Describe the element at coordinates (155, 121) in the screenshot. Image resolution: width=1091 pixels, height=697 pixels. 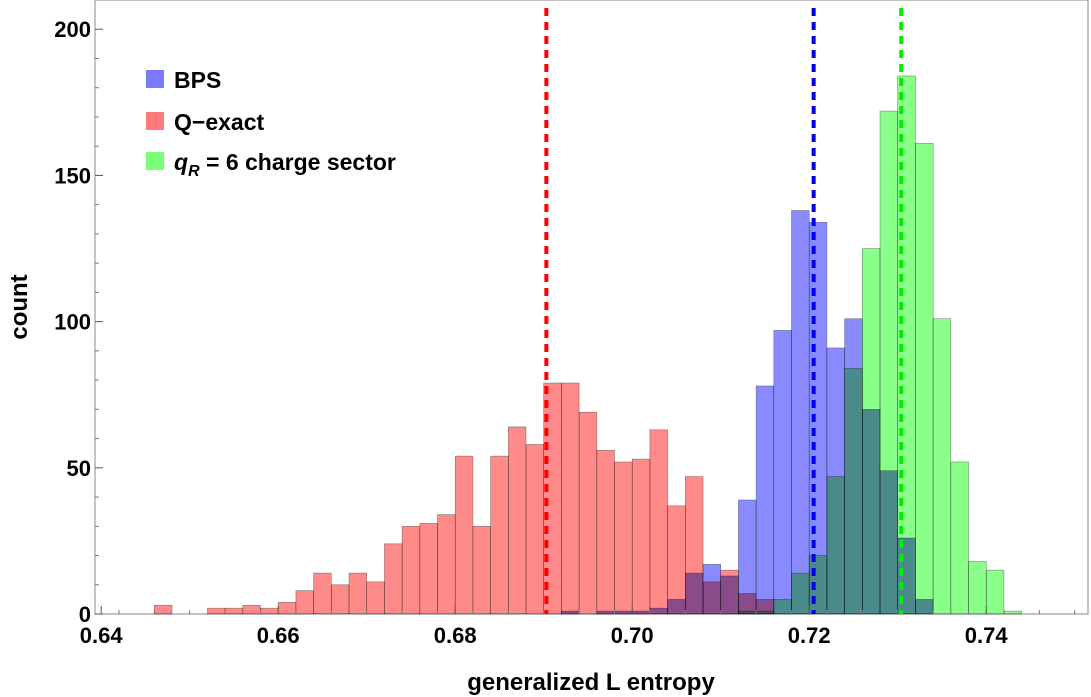
I see `legend-swatch-q-exact` at that location.